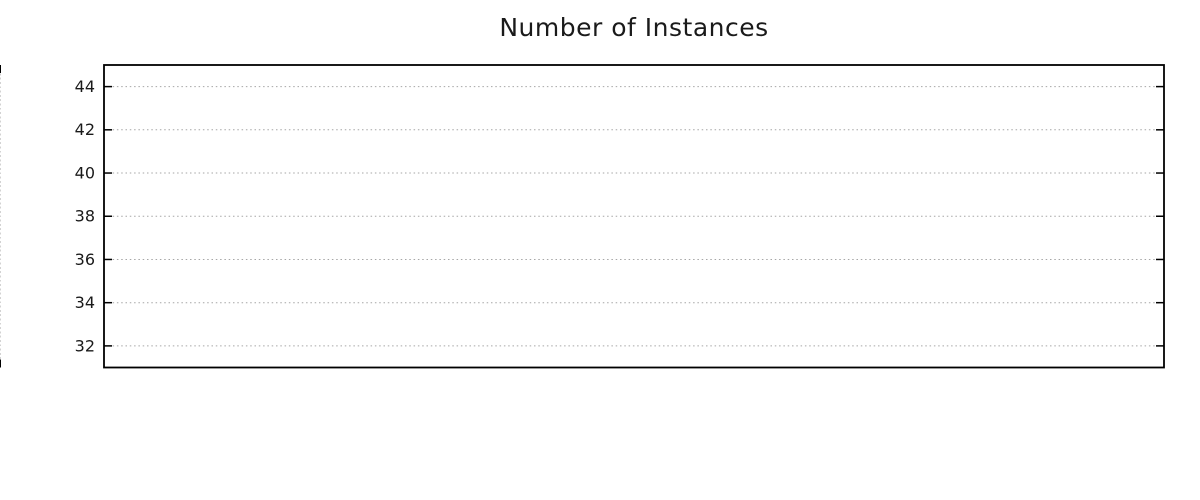 The width and height of the screenshot is (1200, 500). Describe the element at coordinates (85, 86) in the screenshot. I see `y-tick-label: 44` at that location.